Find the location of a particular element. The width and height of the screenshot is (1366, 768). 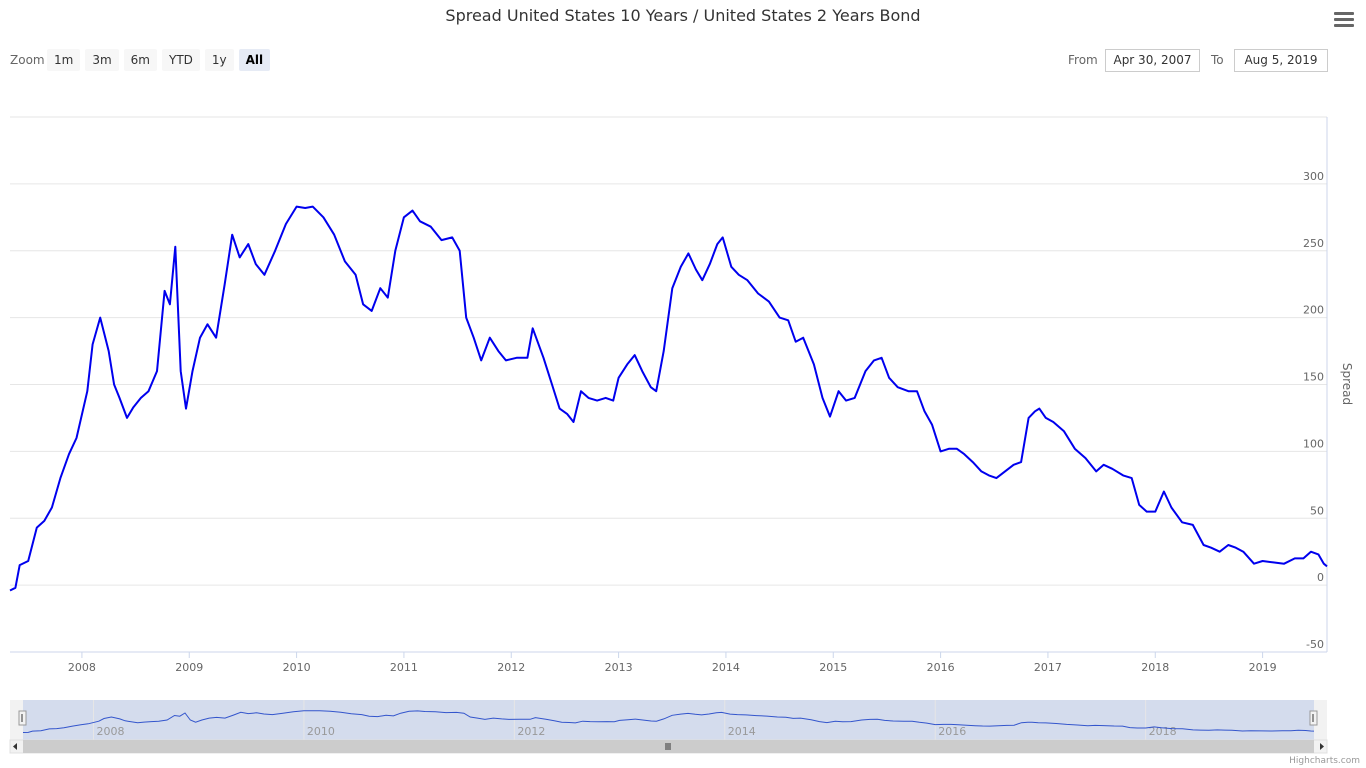

zoom-button-group: 1m 3m 6m YTD 1y All is located at coordinates (159, 60).